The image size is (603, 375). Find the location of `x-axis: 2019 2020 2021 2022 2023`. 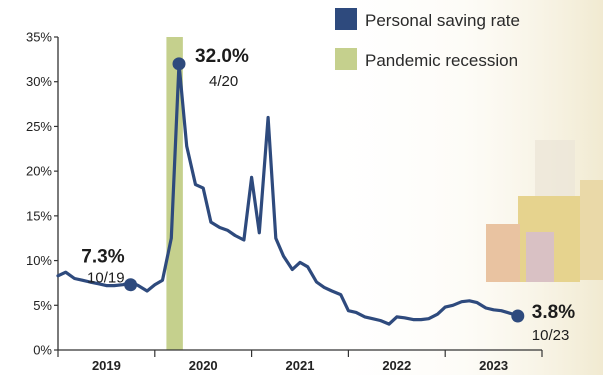

x-axis: 2019 2020 2021 2022 2023 is located at coordinates (300, 361).